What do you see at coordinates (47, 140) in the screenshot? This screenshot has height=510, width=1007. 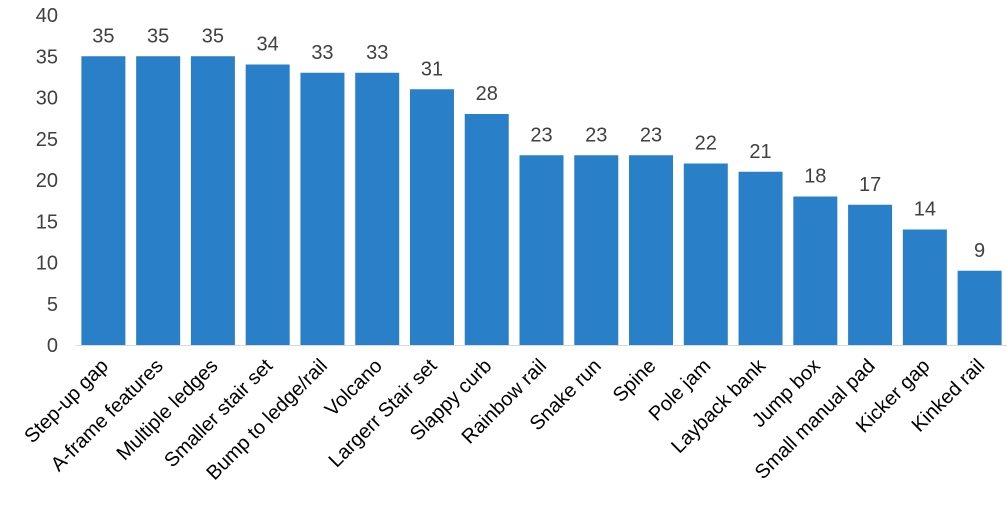 I see `y-tick-label: 25` at bounding box center [47, 140].